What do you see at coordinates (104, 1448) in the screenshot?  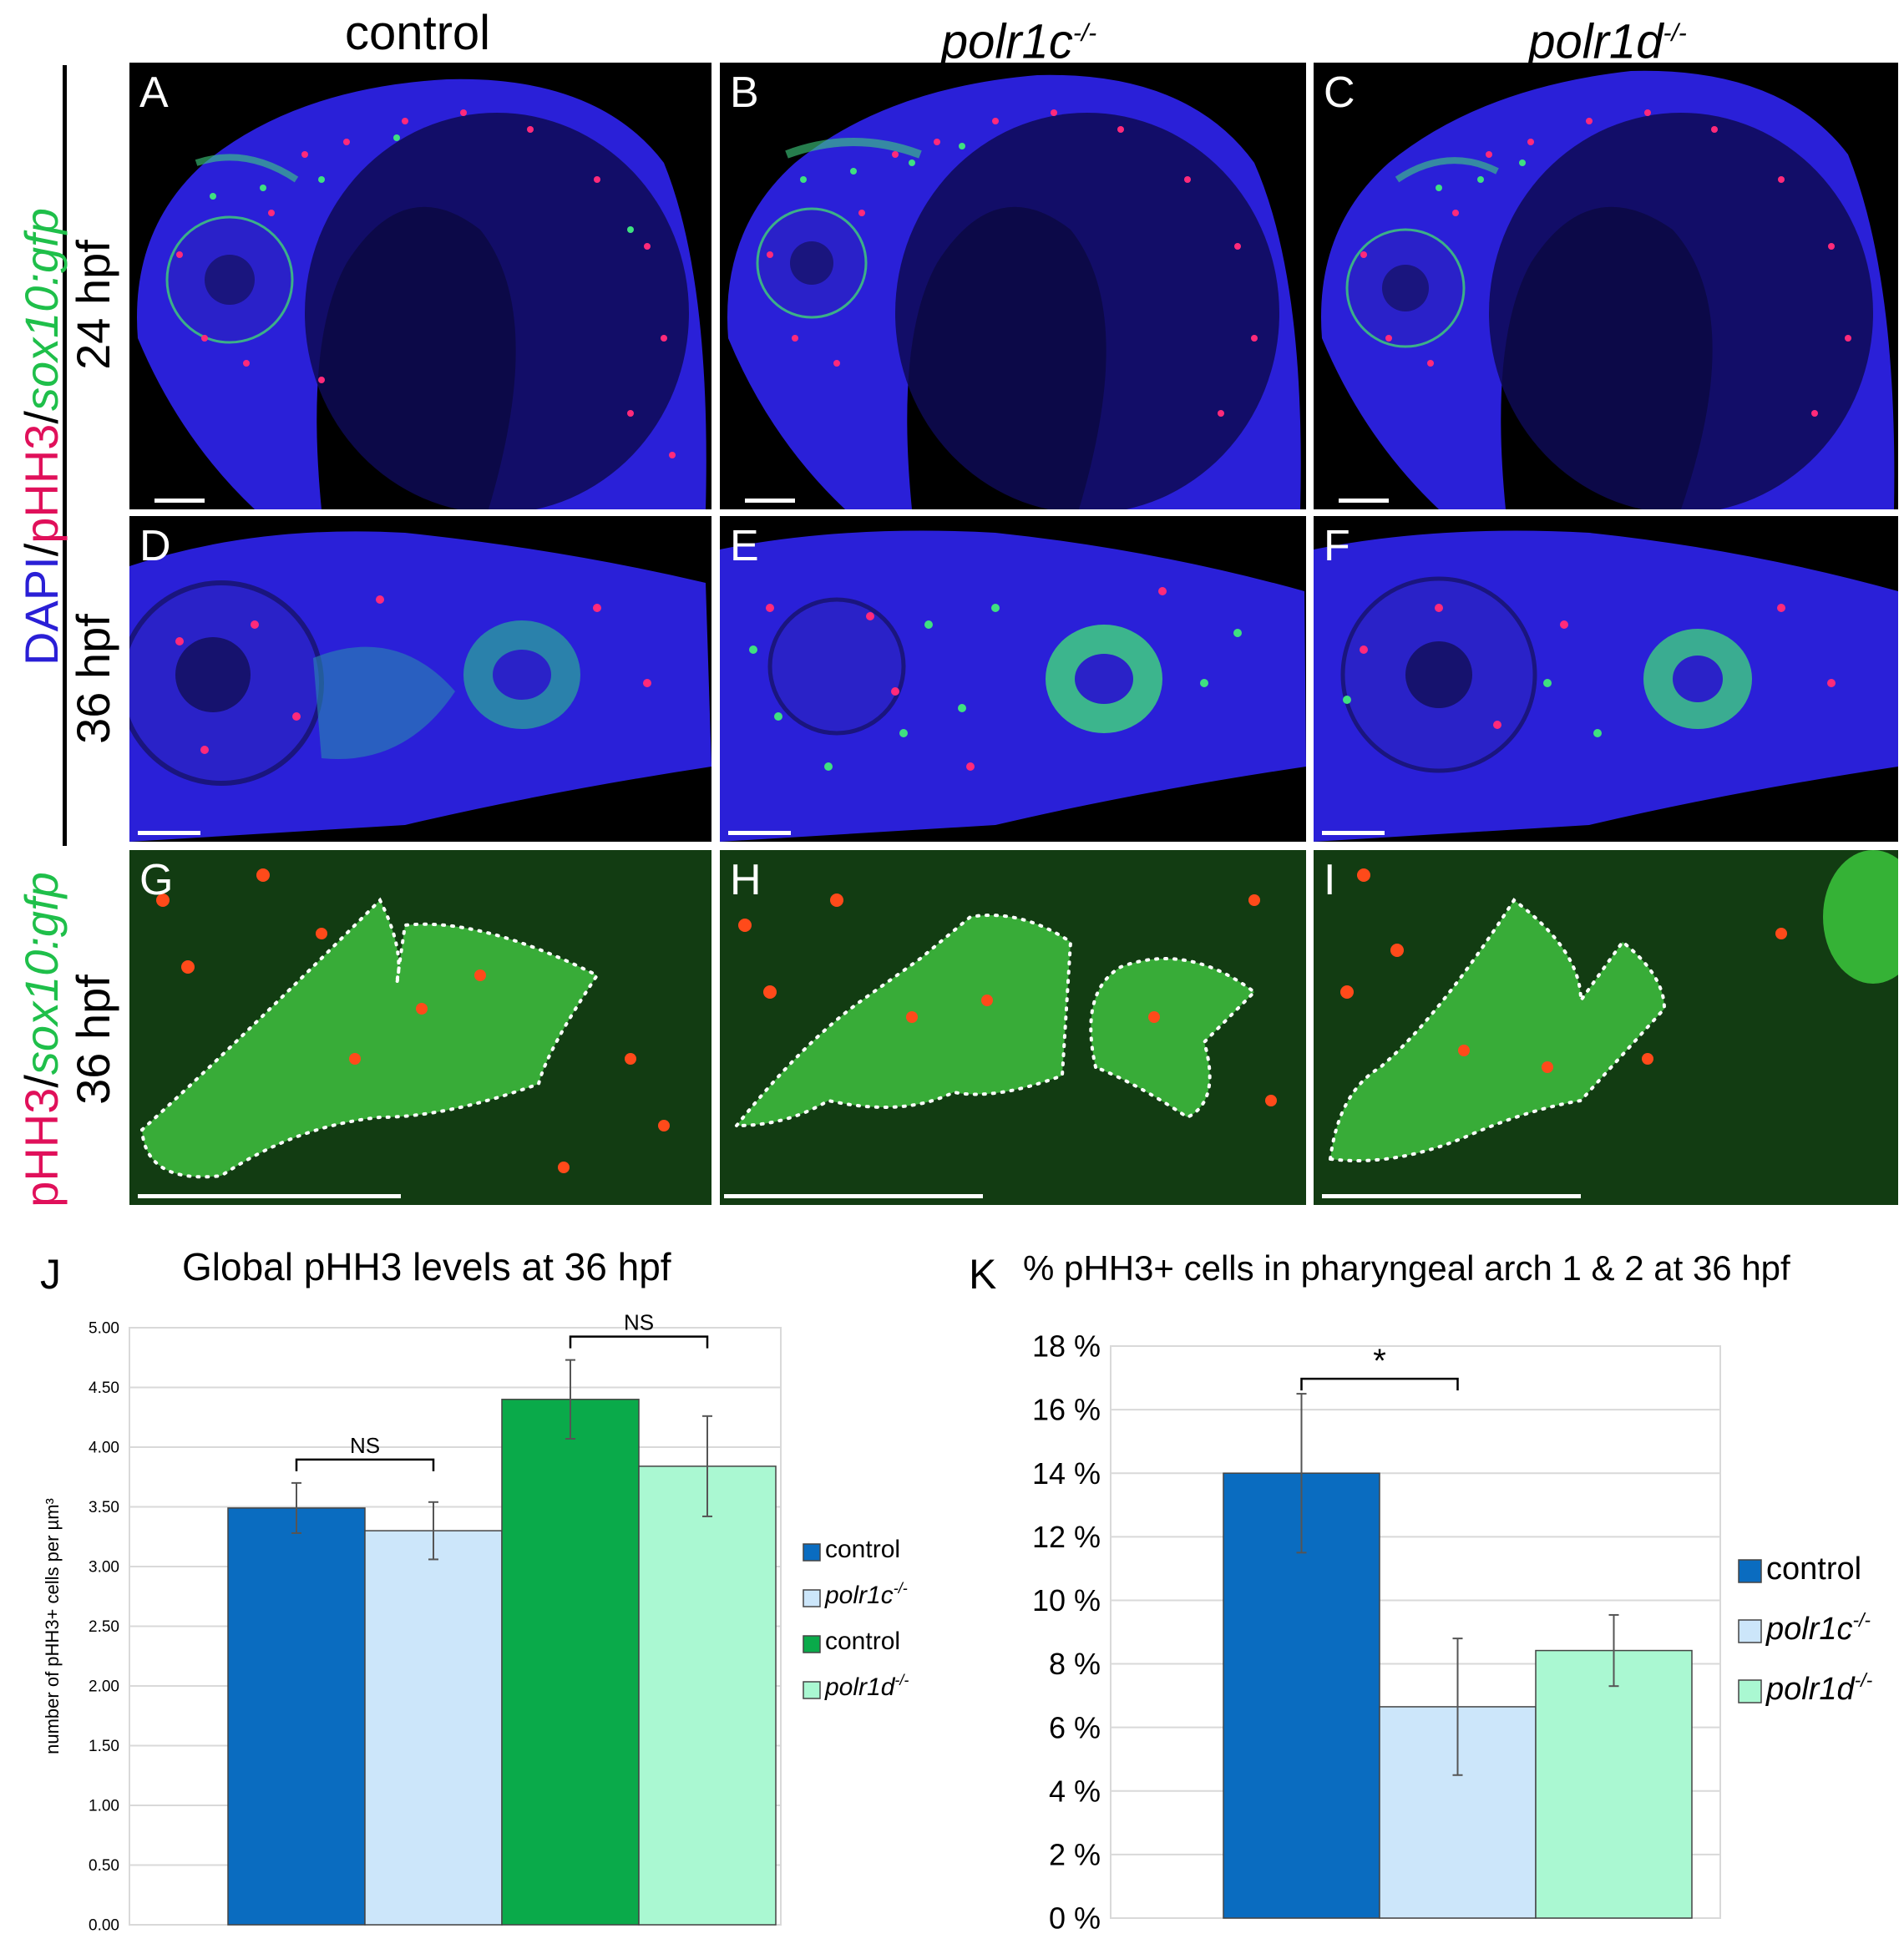 I see `y-tick-label: 4.00` at bounding box center [104, 1448].